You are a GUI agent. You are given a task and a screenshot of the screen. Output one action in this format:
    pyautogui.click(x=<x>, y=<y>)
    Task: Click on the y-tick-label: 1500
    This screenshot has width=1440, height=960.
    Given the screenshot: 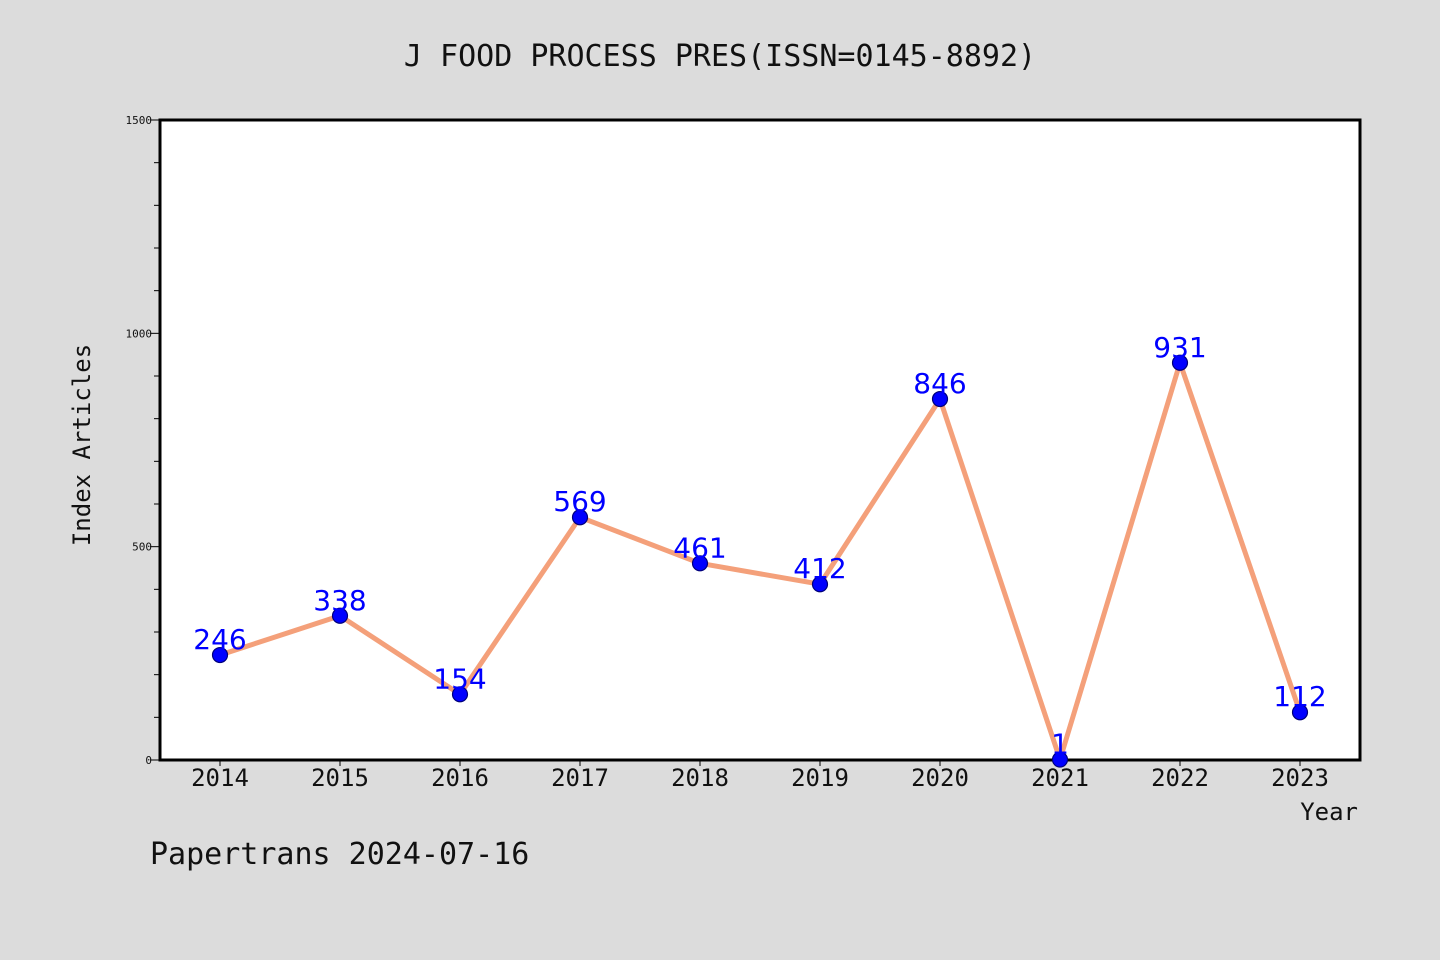 What is the action you would take?
    pyautogui.click(x=139, y=120)
    